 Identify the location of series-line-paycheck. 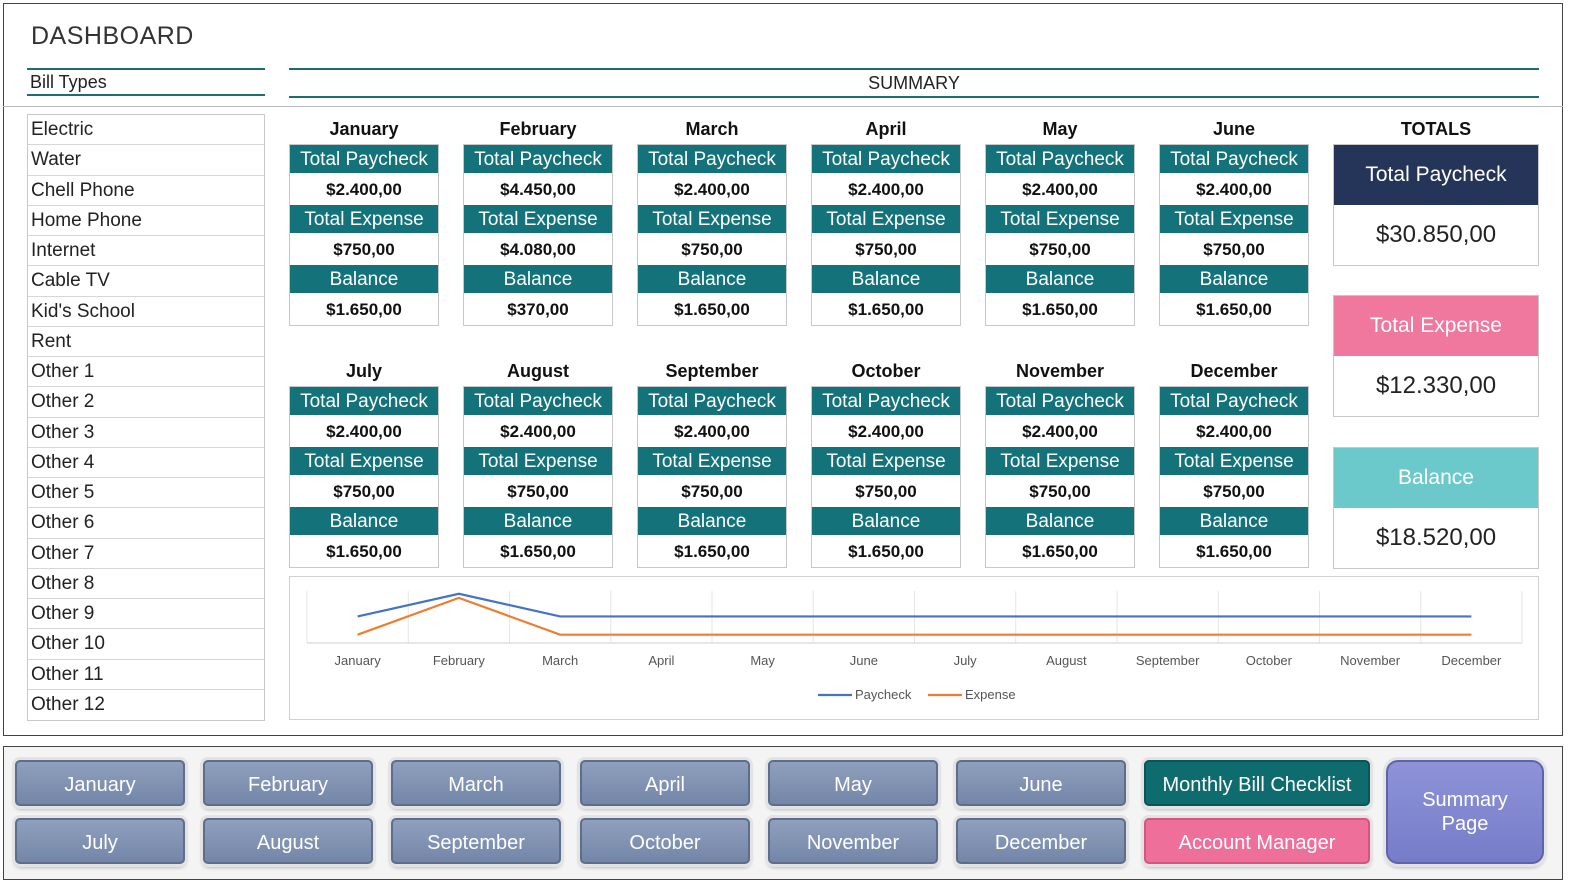
(914, 605).